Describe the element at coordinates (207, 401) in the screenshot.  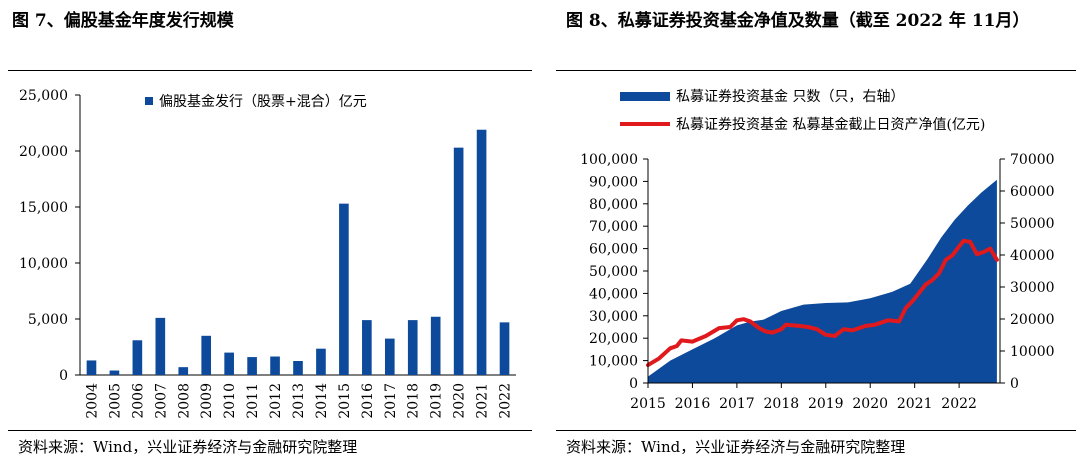
I see `left-x-tick-label: 2009` at that location.